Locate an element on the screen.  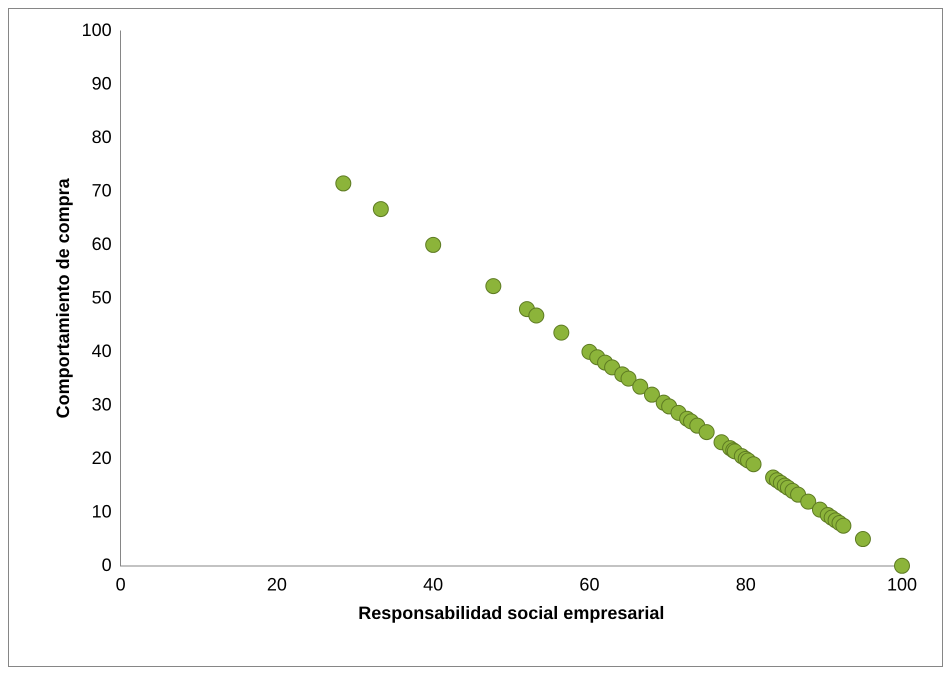
y-axis-title: Comportamiento de compra is located at coordinates (62, 297).